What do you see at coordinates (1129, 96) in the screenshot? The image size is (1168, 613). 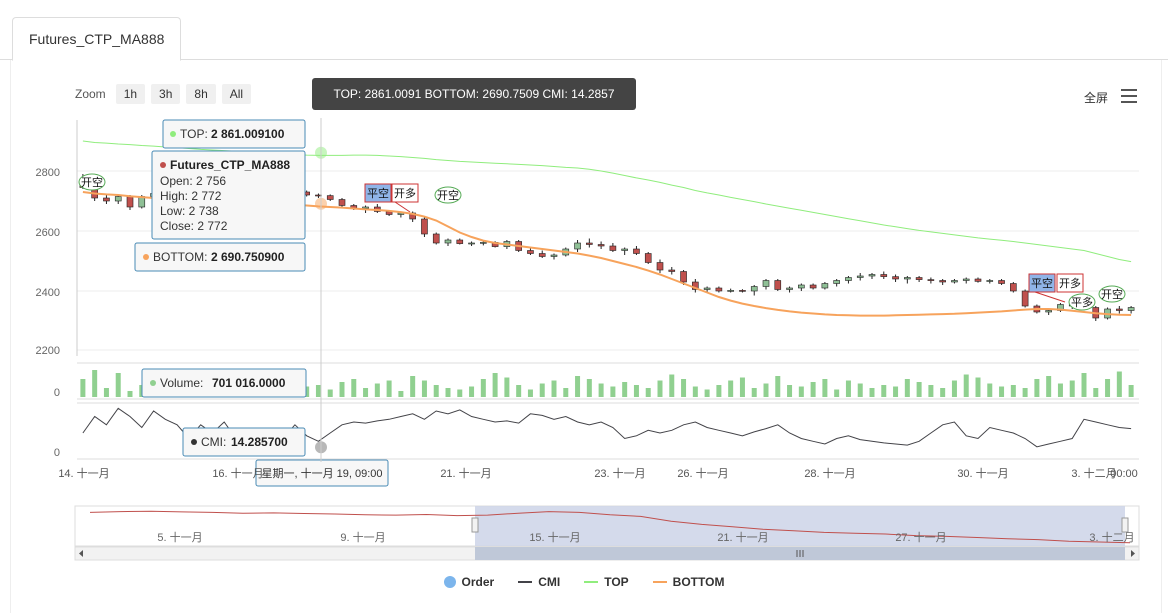 I see `hamburger-menu-icon` at bounding box center [1129, 96].